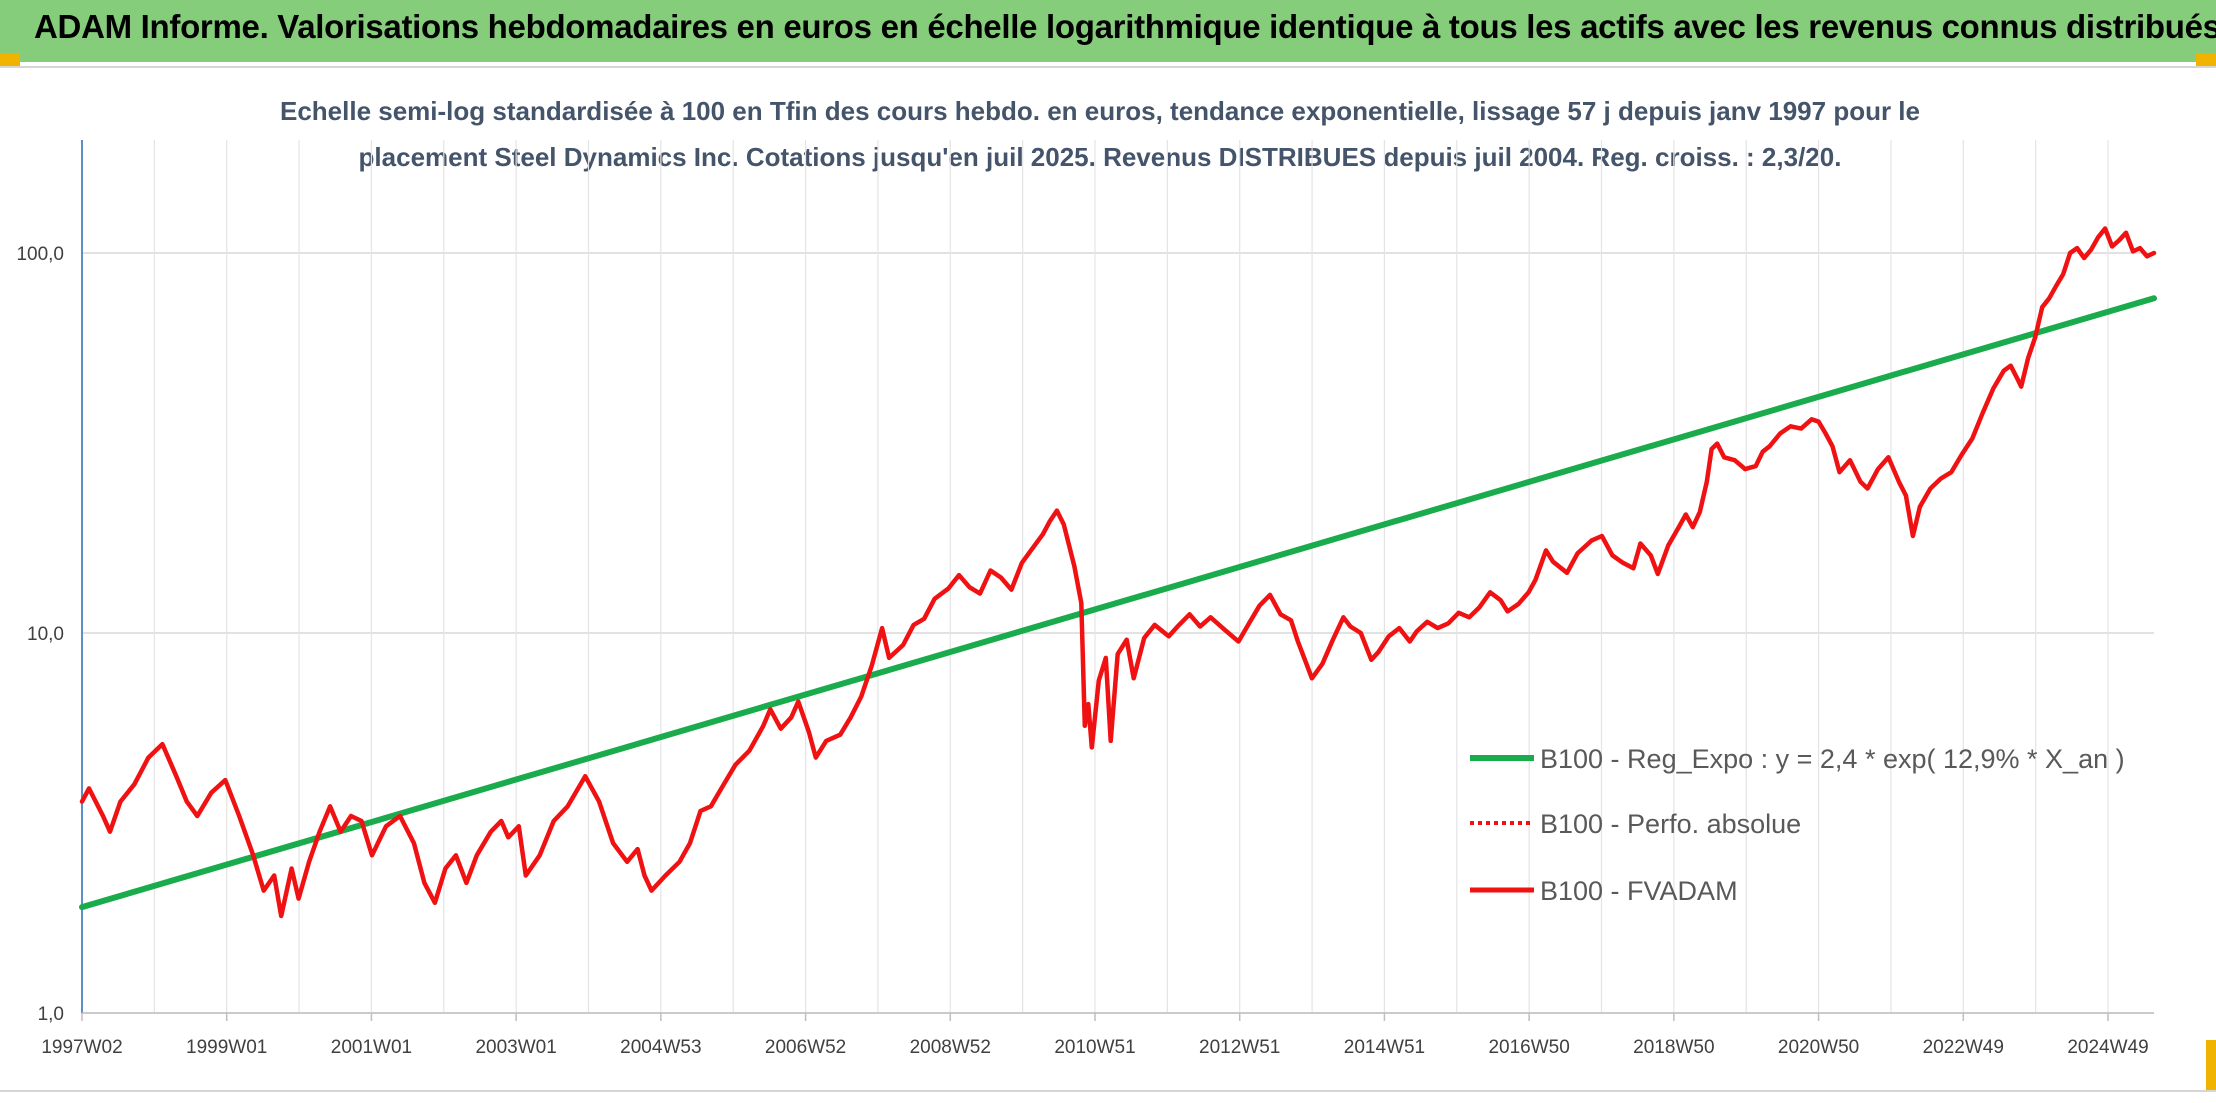 Image resolution: width=2216 pixels, height=1103 pixels. I want to click on x-tick-label: 2014W51, so click(1384, 1047).